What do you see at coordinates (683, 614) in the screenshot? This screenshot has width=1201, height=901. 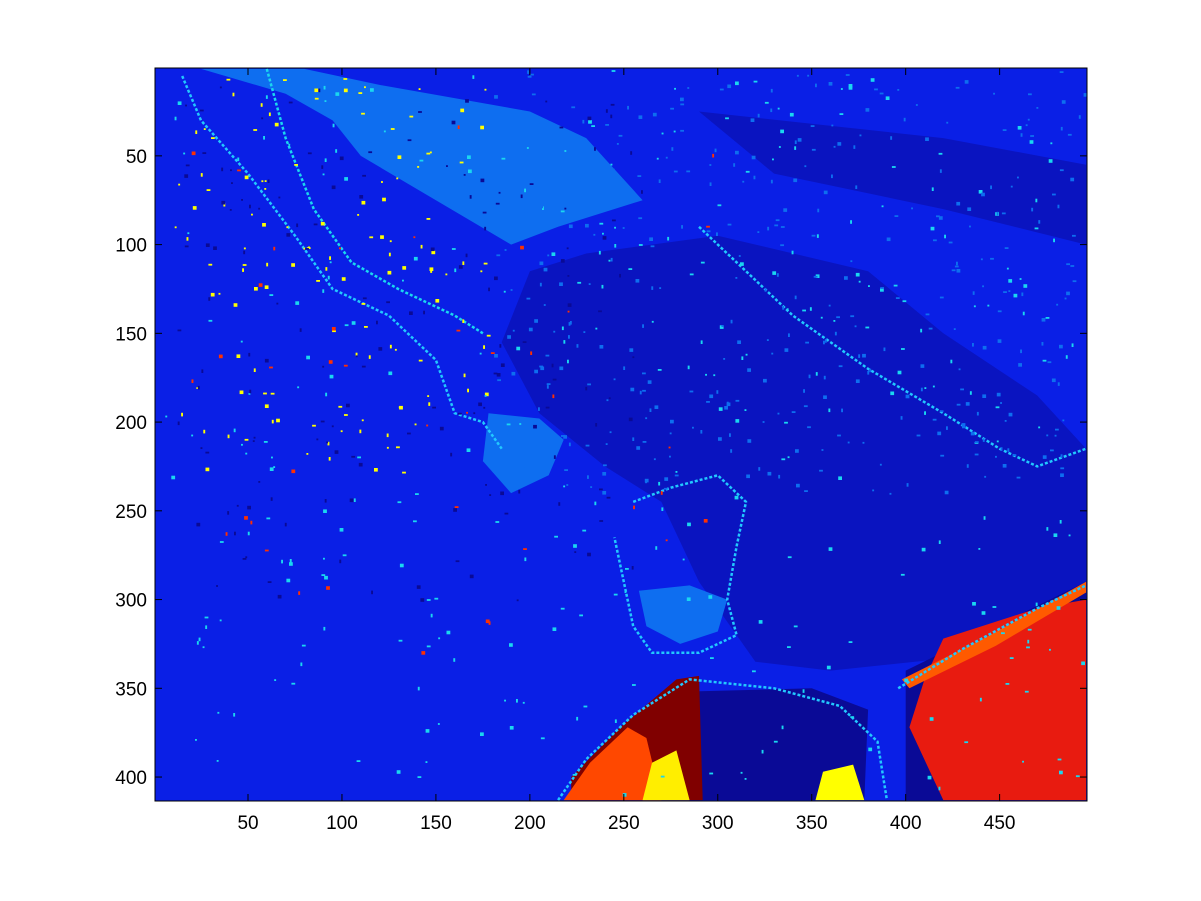 I see `region-lower-island` at bounding box center [683, 614].